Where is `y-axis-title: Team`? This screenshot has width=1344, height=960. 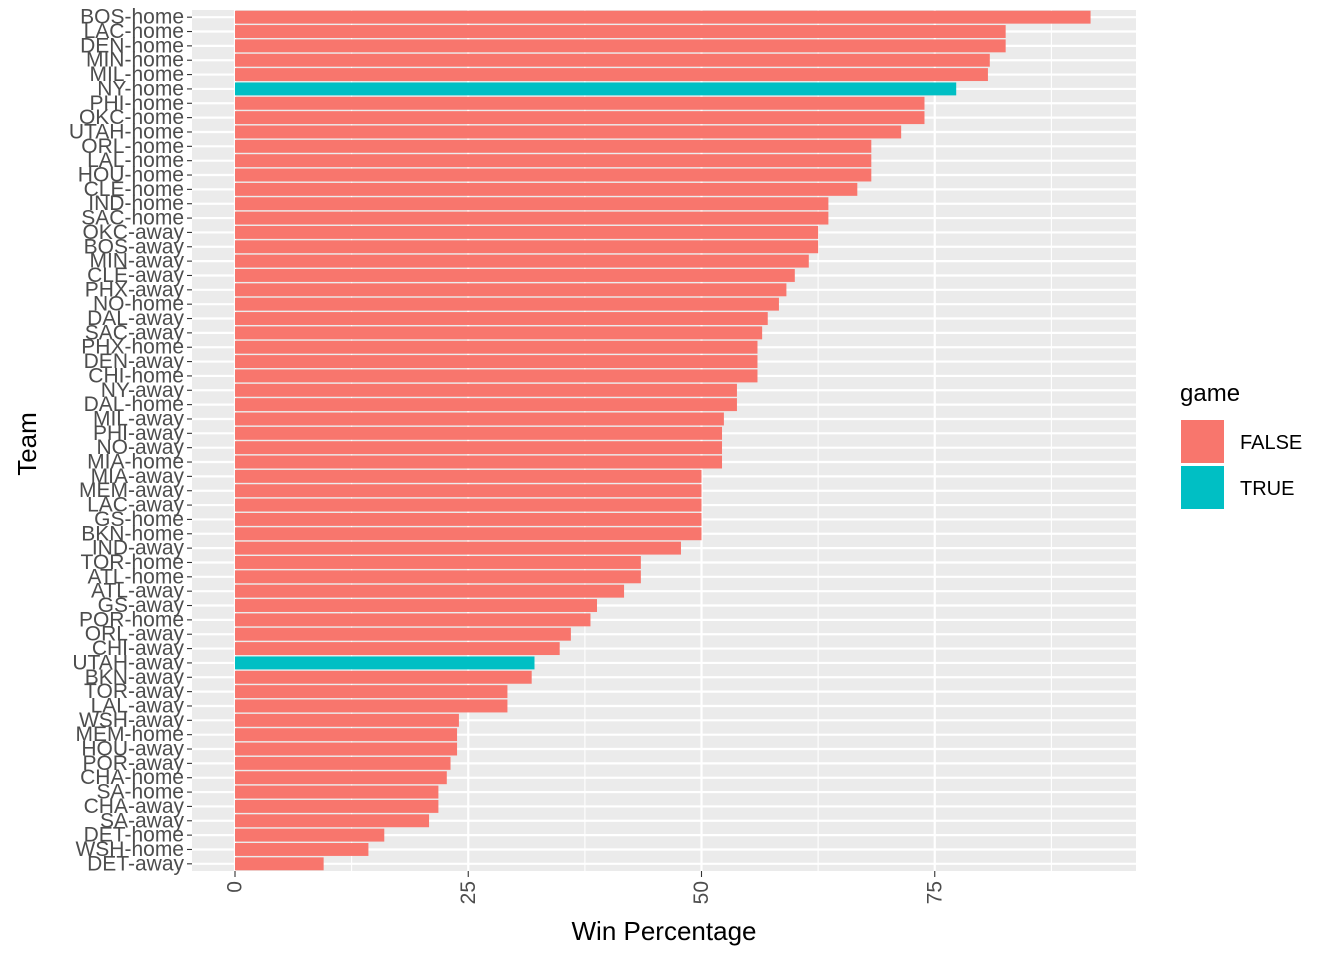
y-axis-title: Team is located at coordinates (27, 444).